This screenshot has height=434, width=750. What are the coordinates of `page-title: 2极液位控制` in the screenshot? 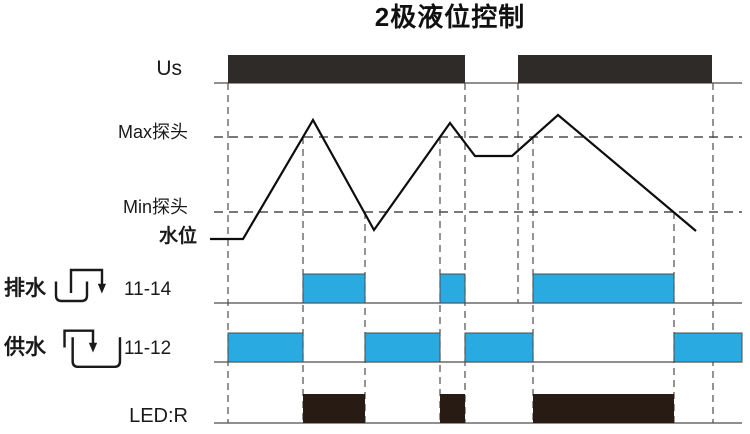 It's located at (450, 17).